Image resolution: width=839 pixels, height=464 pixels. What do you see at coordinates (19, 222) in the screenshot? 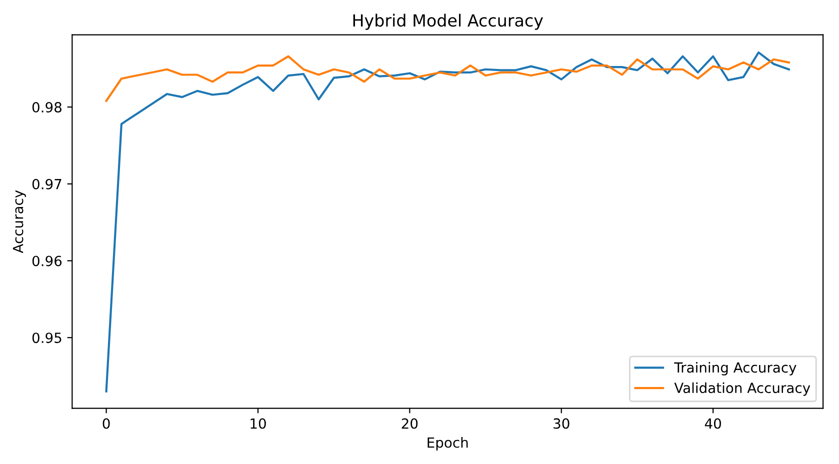
I see `y-axis-title: Accuracy` at bounding box center [19, 222].